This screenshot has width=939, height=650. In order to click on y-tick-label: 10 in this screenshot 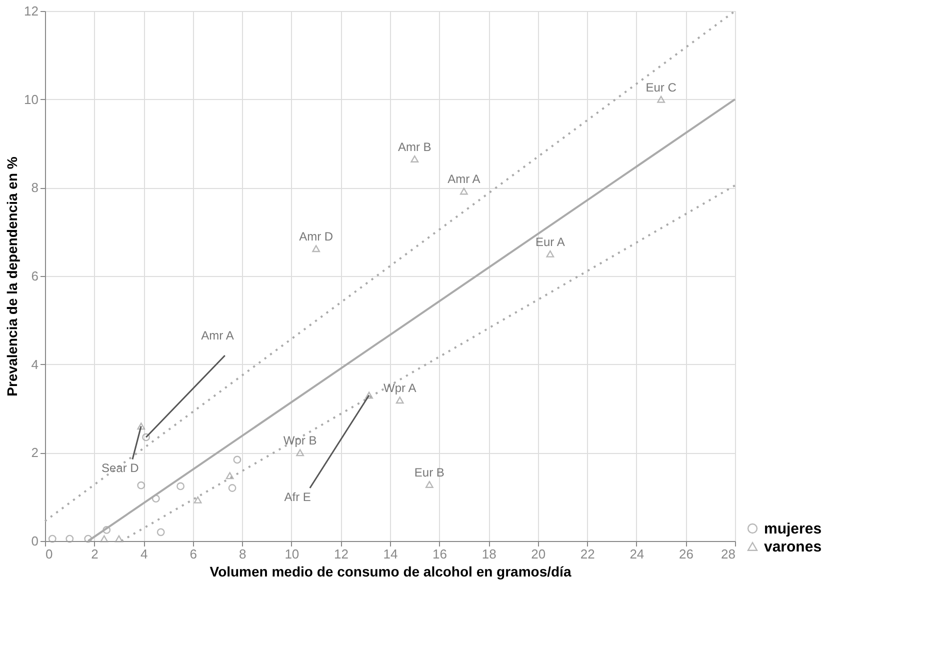, I will do `click(31, 99)`.